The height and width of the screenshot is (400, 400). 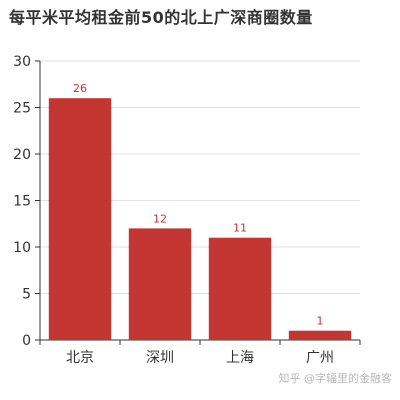 What do you see at coordinates (161, 17) in the screenshot?
I see `chart-title: 每平米平均租金前50的北上广深商圈数量` at bounding box center [161, 17].